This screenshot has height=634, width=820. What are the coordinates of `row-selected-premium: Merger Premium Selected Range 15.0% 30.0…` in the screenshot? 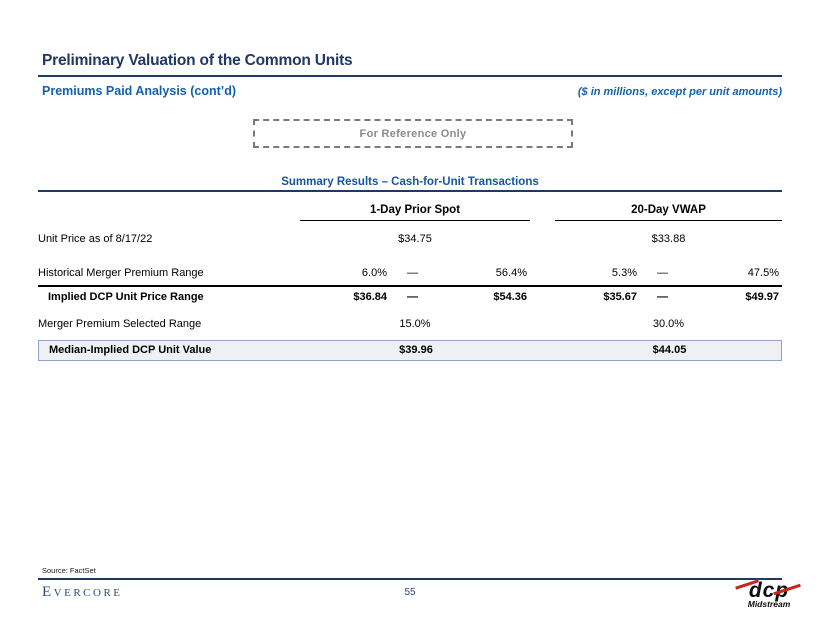 It's located at (410, 324).